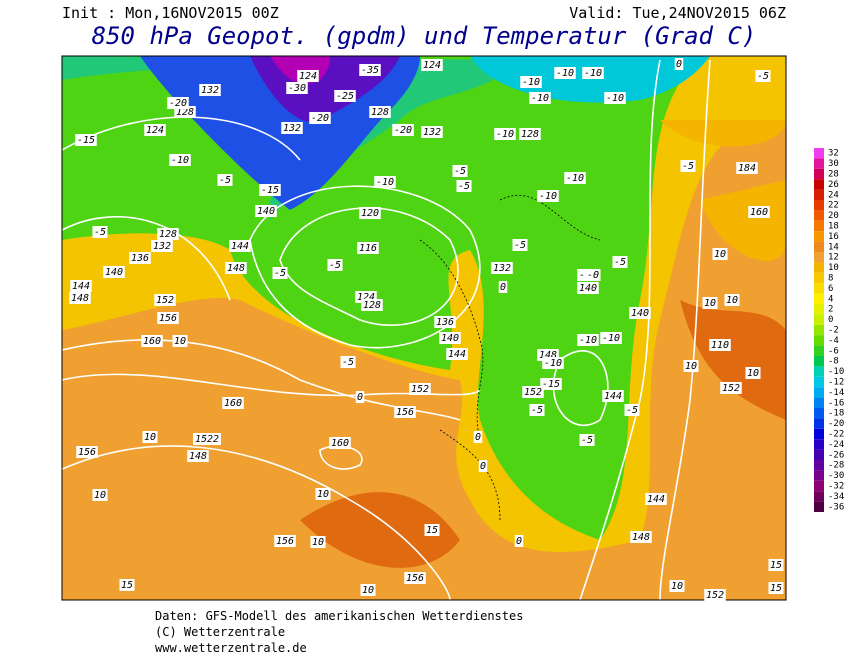 This screenshot has width=850, height=657. I want to click on contour-label: 140, so click(266, 211).